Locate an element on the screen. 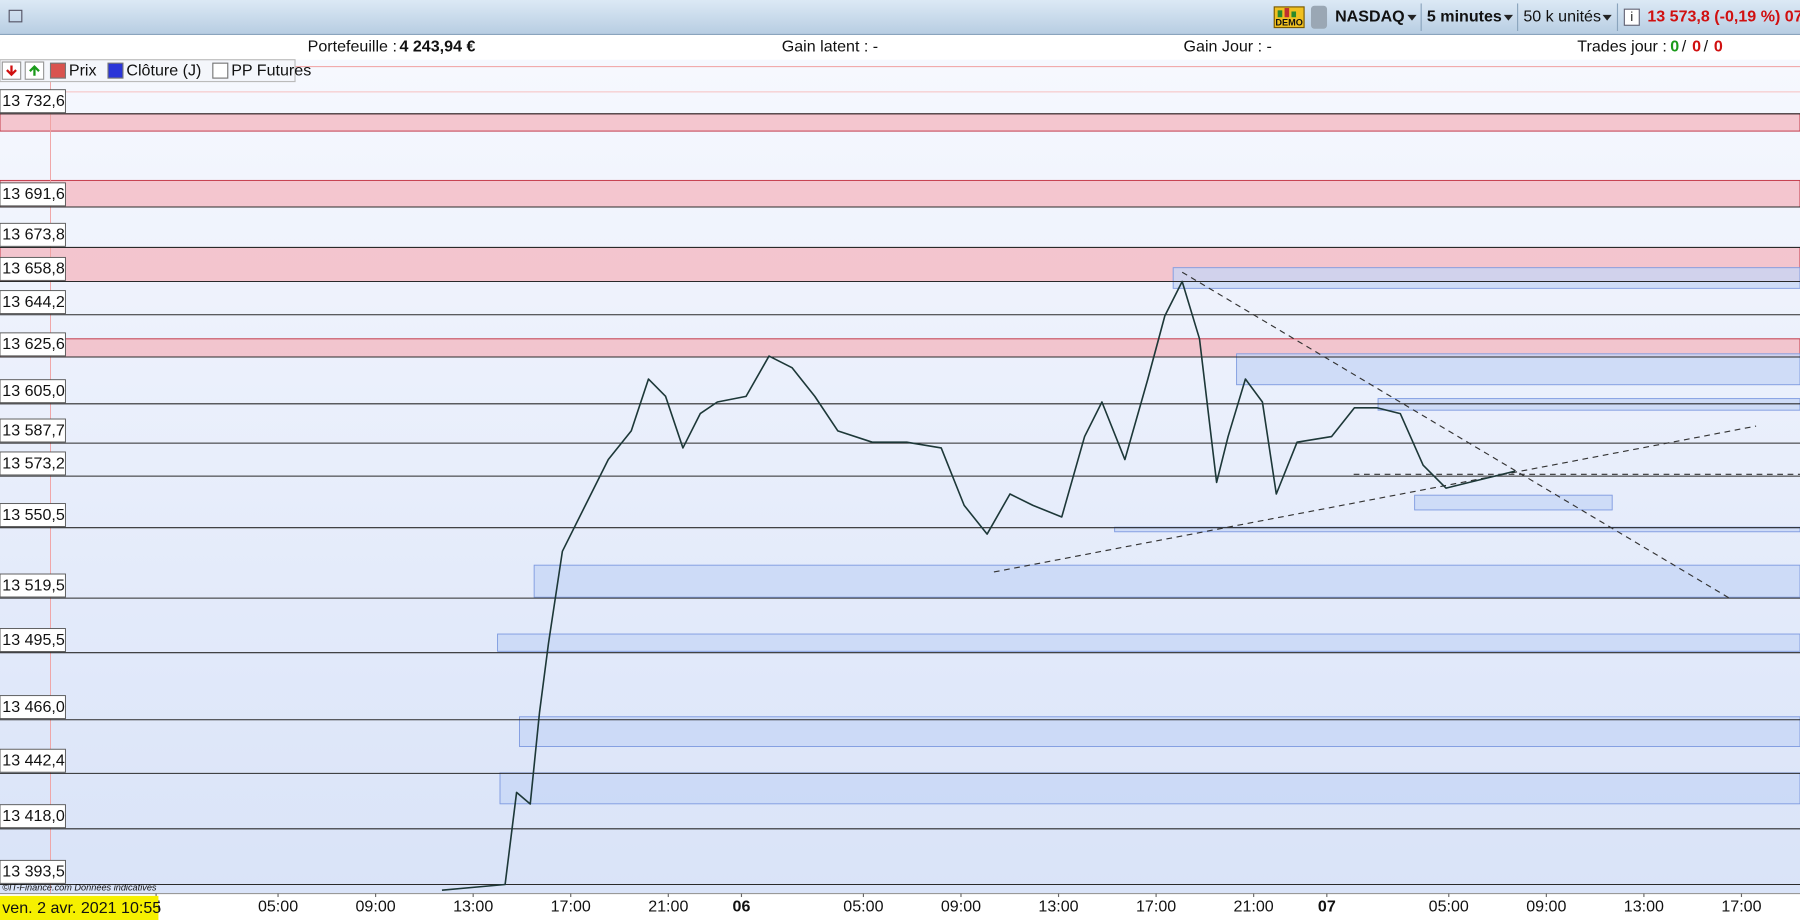 Image resolution: width=1800 pixels, height=920 pixels. y-tick-label: 13 673,8 is located at coordinates (33, 235).